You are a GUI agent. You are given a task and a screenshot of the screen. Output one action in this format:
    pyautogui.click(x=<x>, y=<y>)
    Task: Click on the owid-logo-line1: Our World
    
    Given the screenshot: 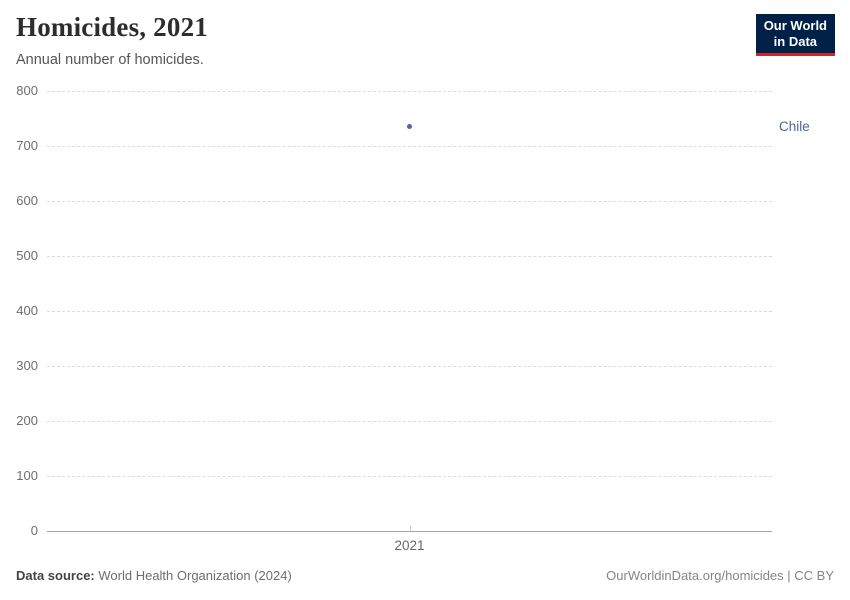 What is the action you would take?
    pyautogui.click(x=795, y=25)
    